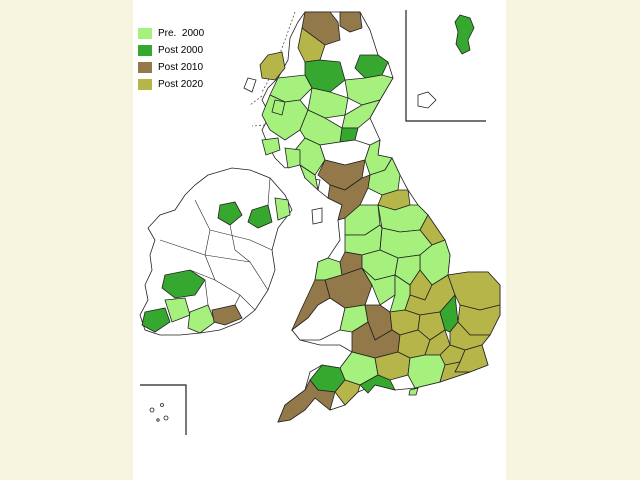 The width and height of the screenshot is (640, 480). Describe the element at coordinates (403, 218) in the screenshot. I see `region-yorkshire-north` at that location.